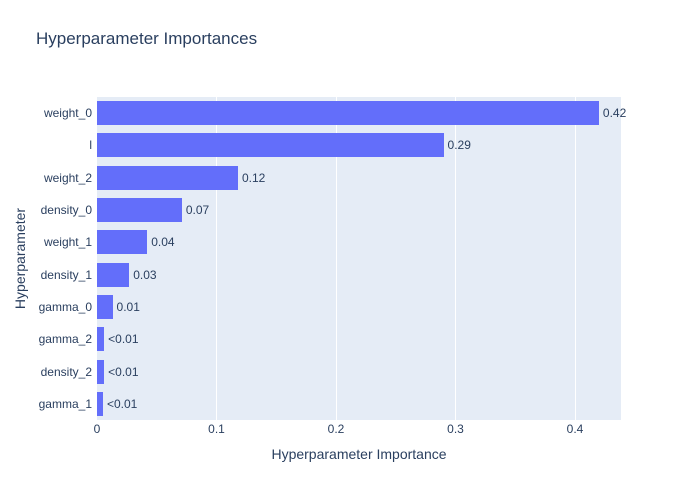 The width and height of the screenshot is (700, 500). I want to click on y-tick-label: l, so click(90, 145).